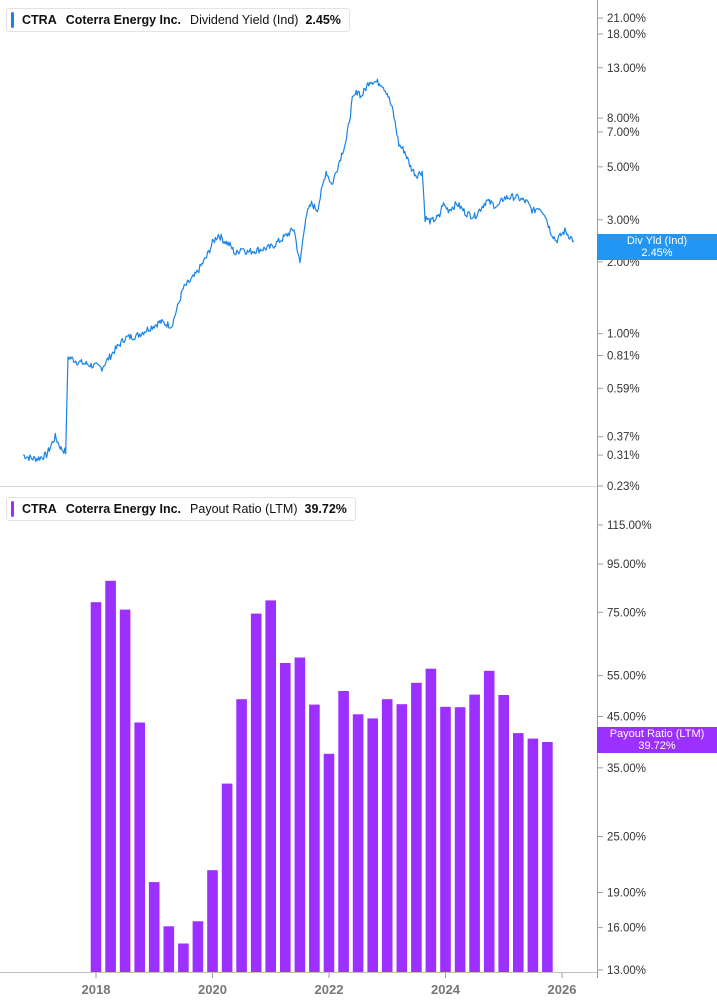 This screenshot has height=1005, width=717. Describe the element at coordinates (12, 20) in the screenshot. I see `line-swatch` at that location.